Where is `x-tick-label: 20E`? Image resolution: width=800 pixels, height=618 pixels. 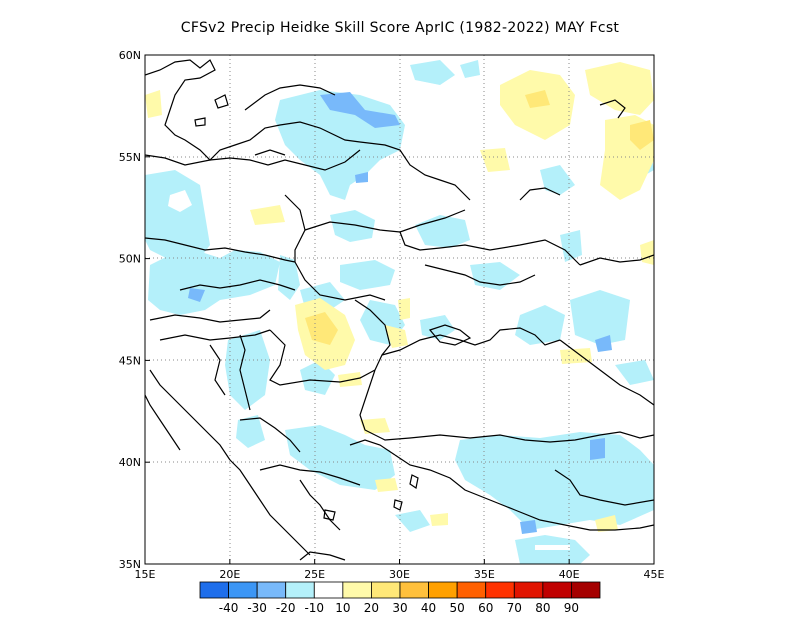 x-tick-label: 20E is located at coordinates (229, 574).